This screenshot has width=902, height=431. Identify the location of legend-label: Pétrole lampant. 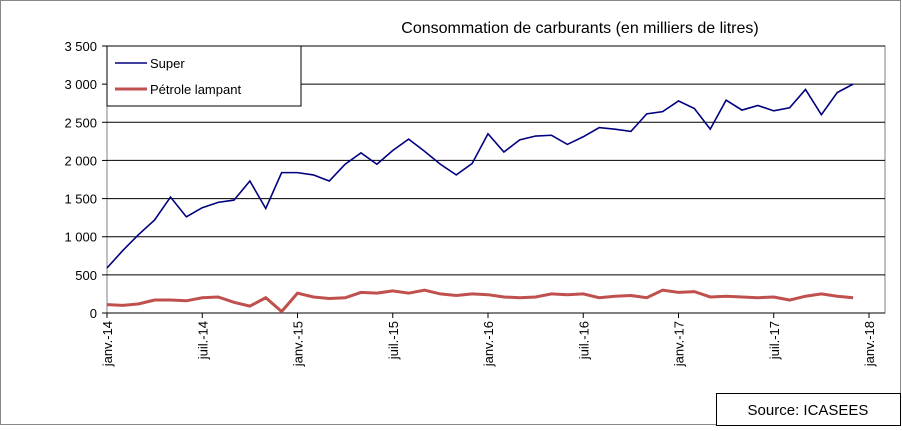
(195, 89).